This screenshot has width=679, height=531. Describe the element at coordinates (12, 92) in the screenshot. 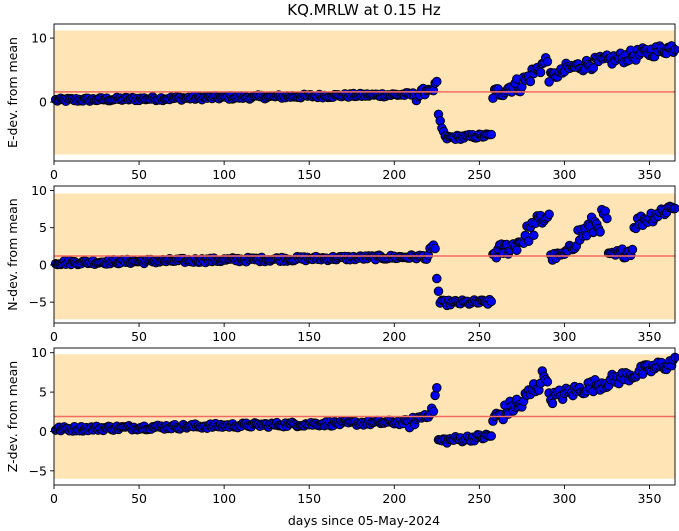

I see `y-axis-label: E-dev. from mean` at that location.